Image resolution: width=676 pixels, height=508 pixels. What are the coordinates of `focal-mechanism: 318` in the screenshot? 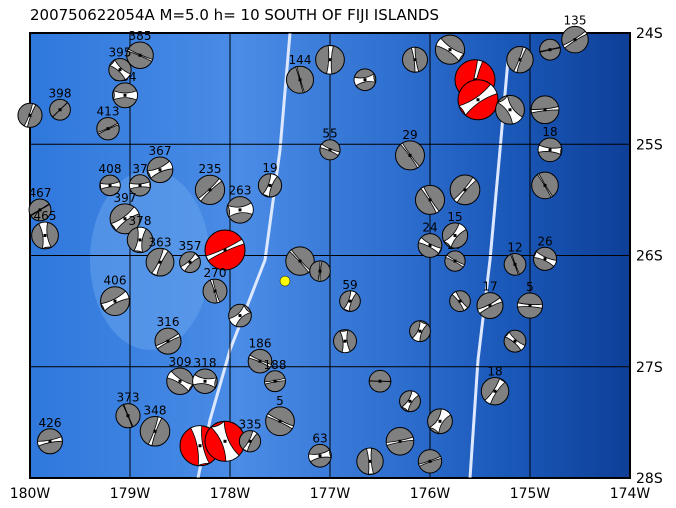 It's located at (205, 375).